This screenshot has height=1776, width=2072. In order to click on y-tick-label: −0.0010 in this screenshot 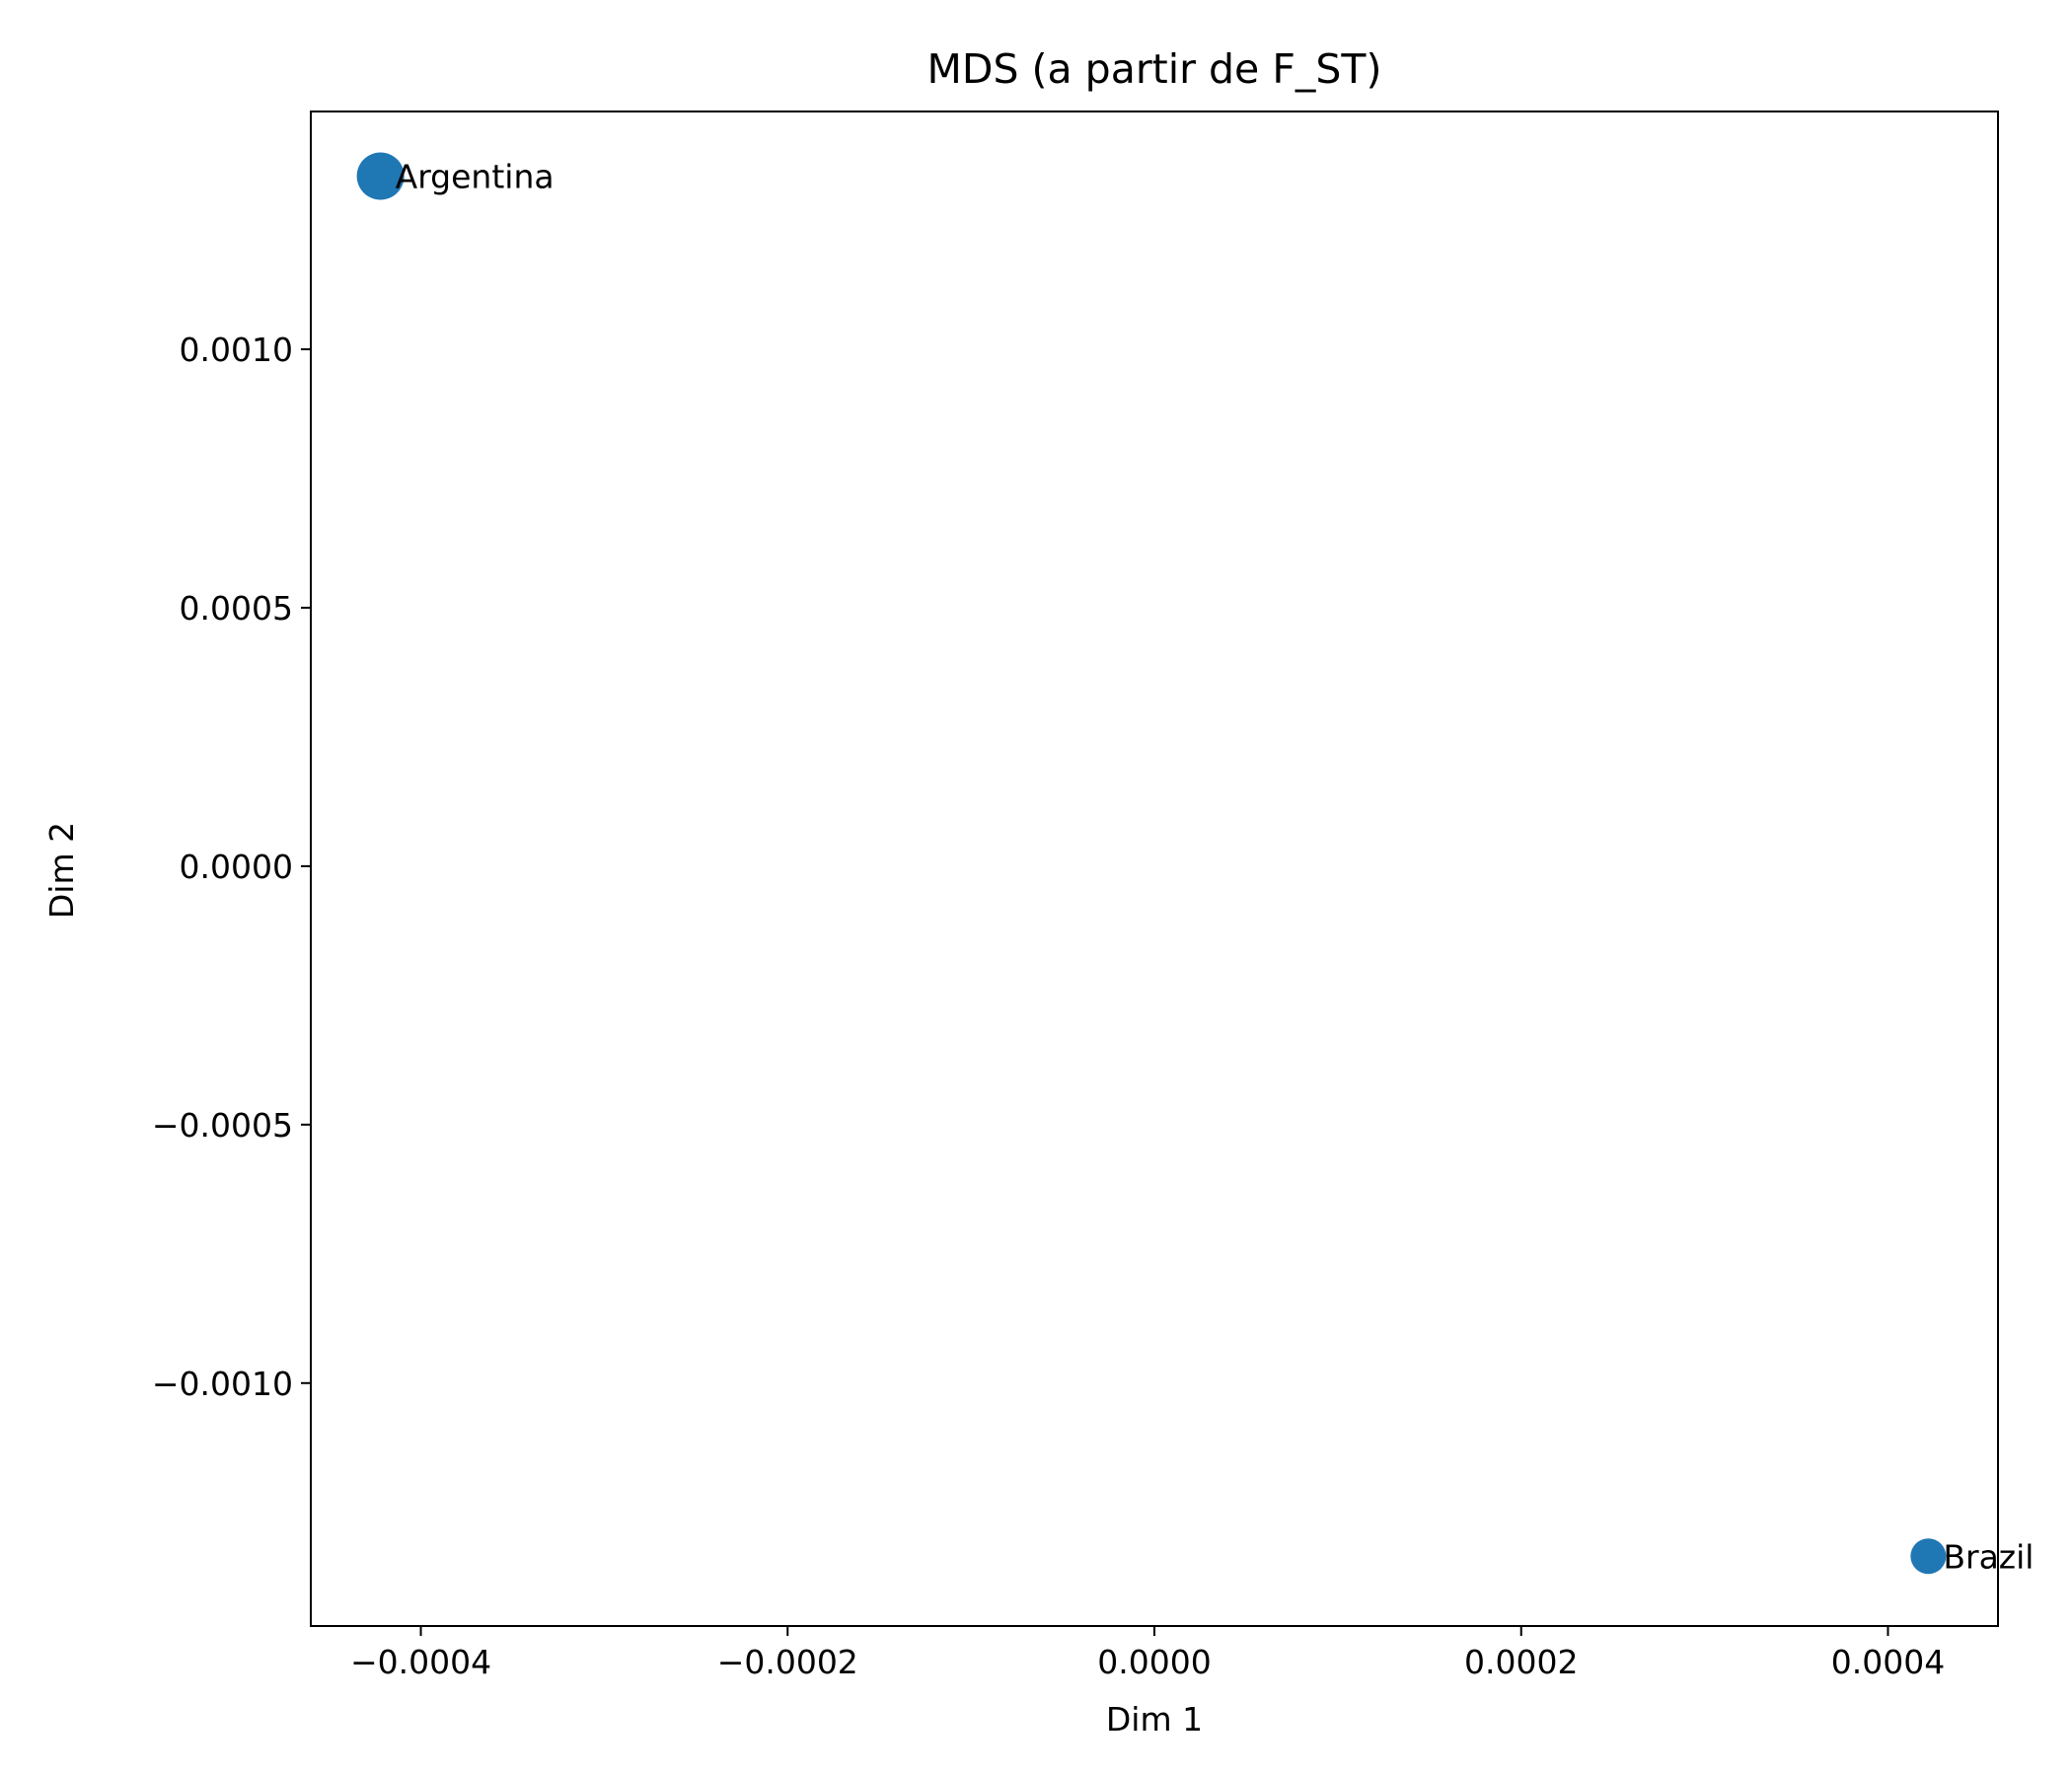, I will do `click(223, 1384)`.